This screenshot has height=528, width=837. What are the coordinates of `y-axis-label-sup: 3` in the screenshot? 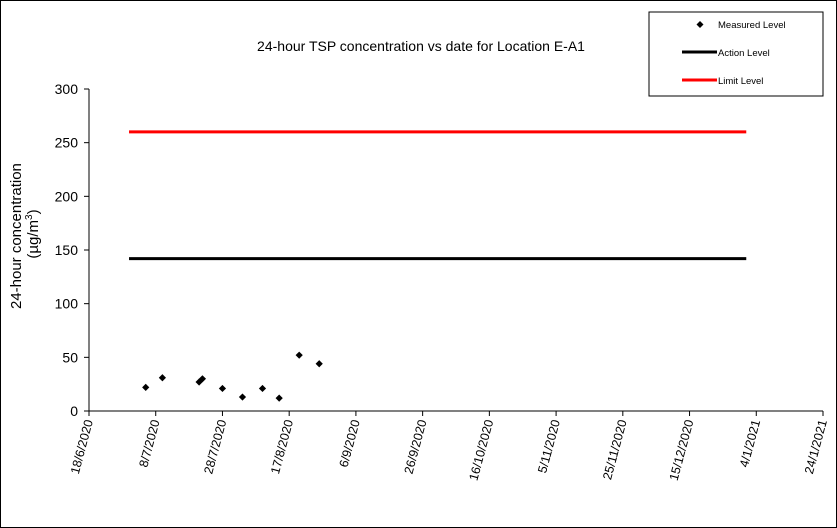 It's located at (29, 217).